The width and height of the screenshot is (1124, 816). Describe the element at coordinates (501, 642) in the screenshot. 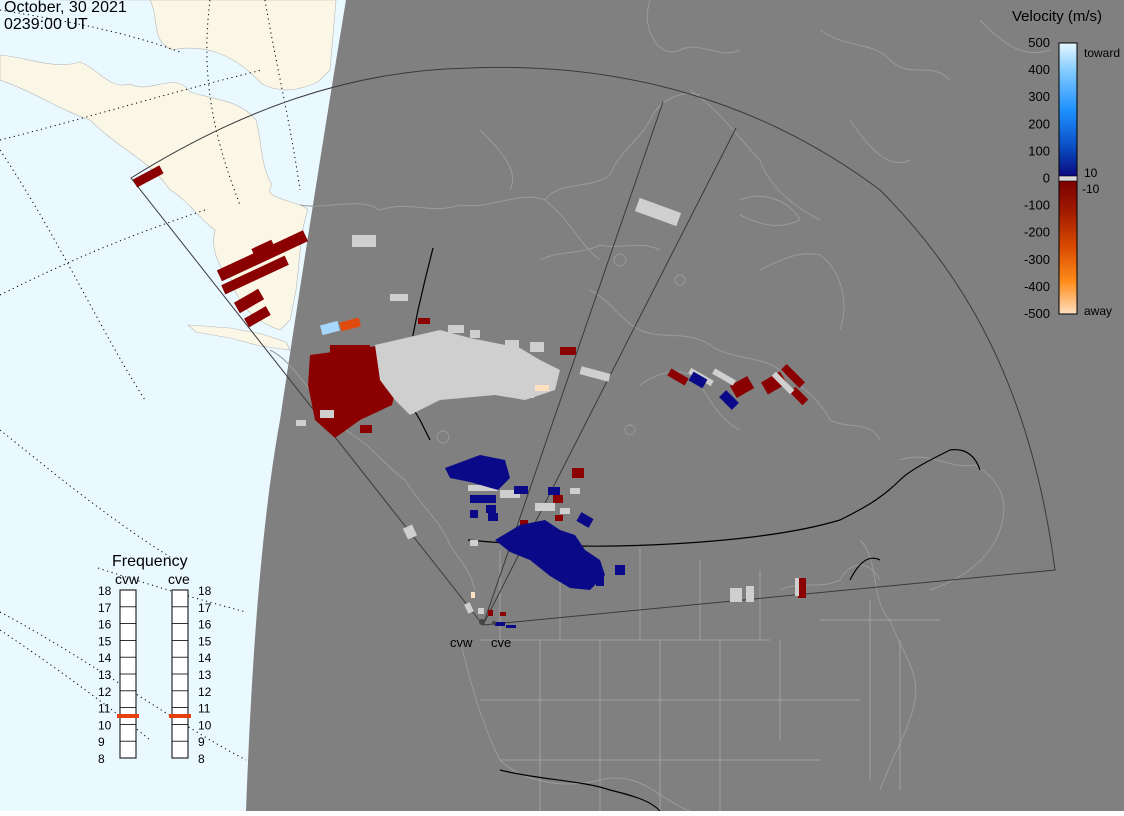

I see `station-label-cve: cve` at that location.